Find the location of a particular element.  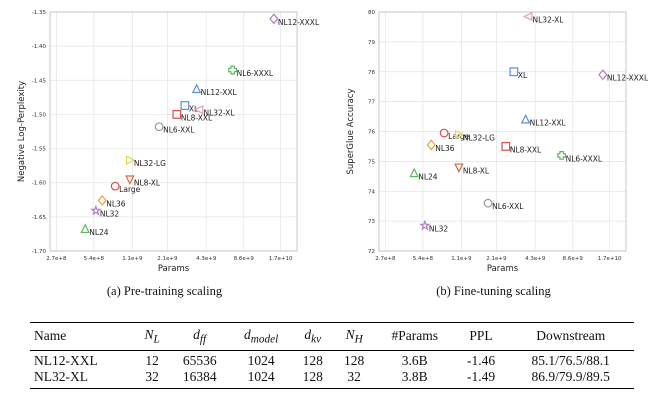

finetune-ytick-label: 75 is located at coordinates (371, 162).